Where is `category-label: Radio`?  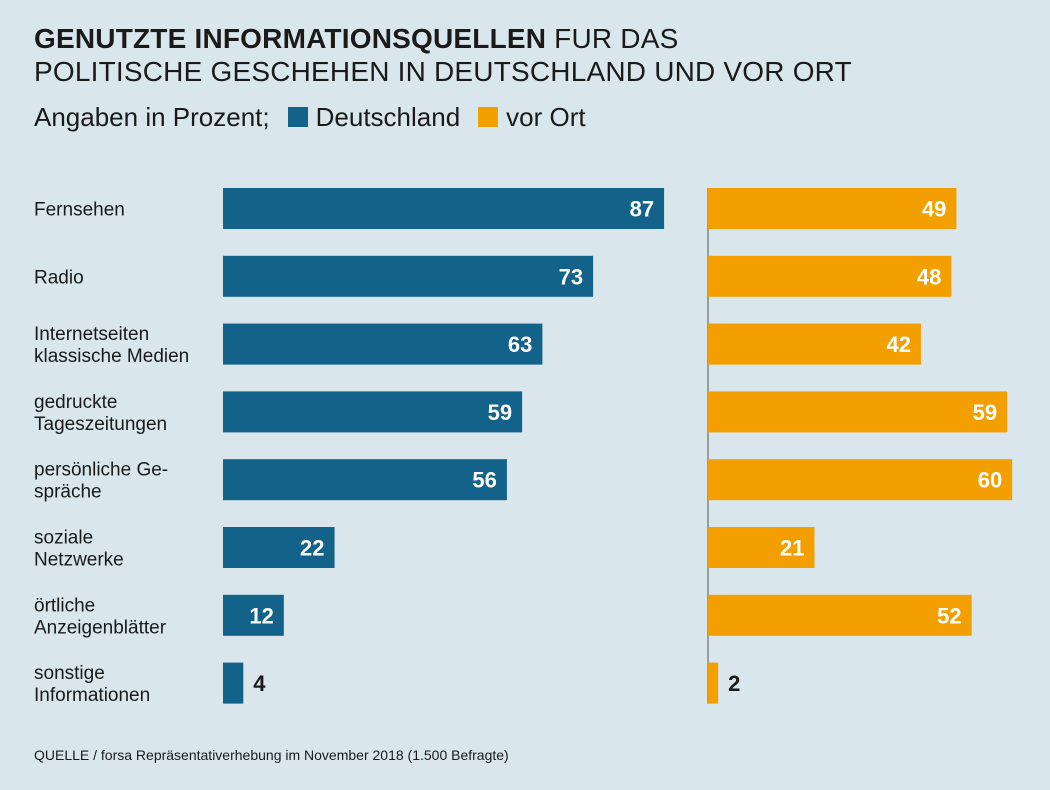
category-label: Radio is located at coordinates (59, 277).